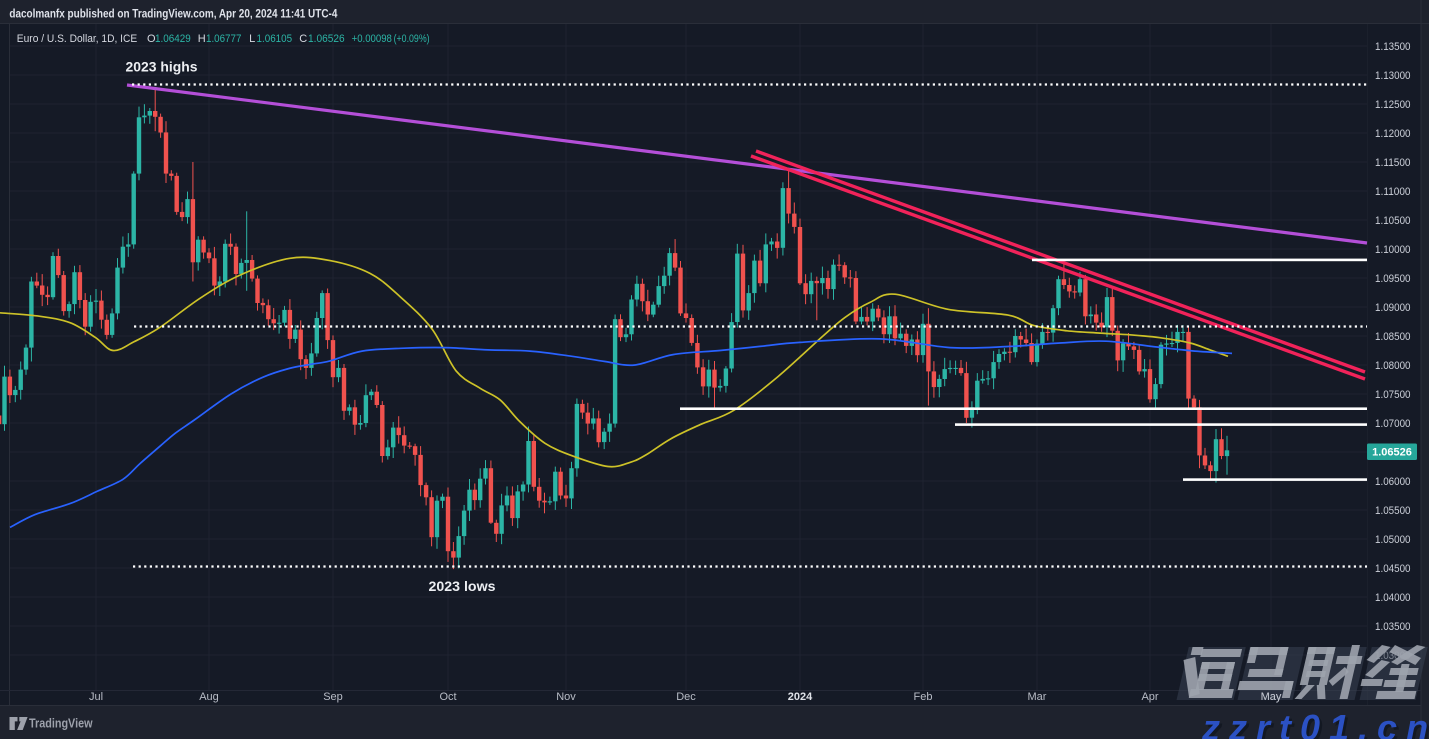 The width and height of the screenshot is (1429, 739). Describe the element at coordinates (686, 697) in the screenshot. I see `svg-text: Dec` at that location.